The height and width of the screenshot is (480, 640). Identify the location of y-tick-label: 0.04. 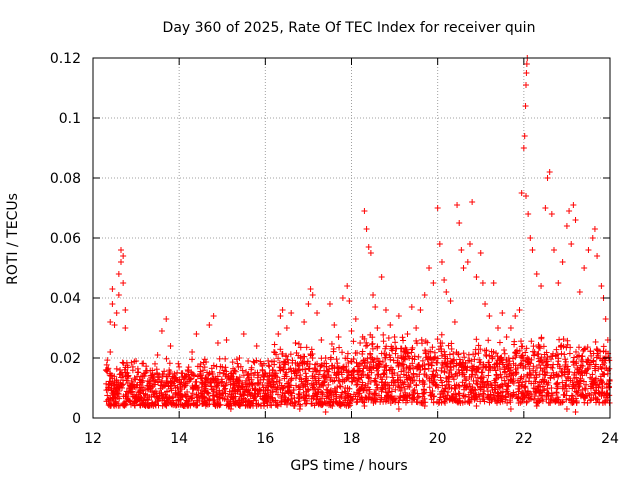
(65, 299).